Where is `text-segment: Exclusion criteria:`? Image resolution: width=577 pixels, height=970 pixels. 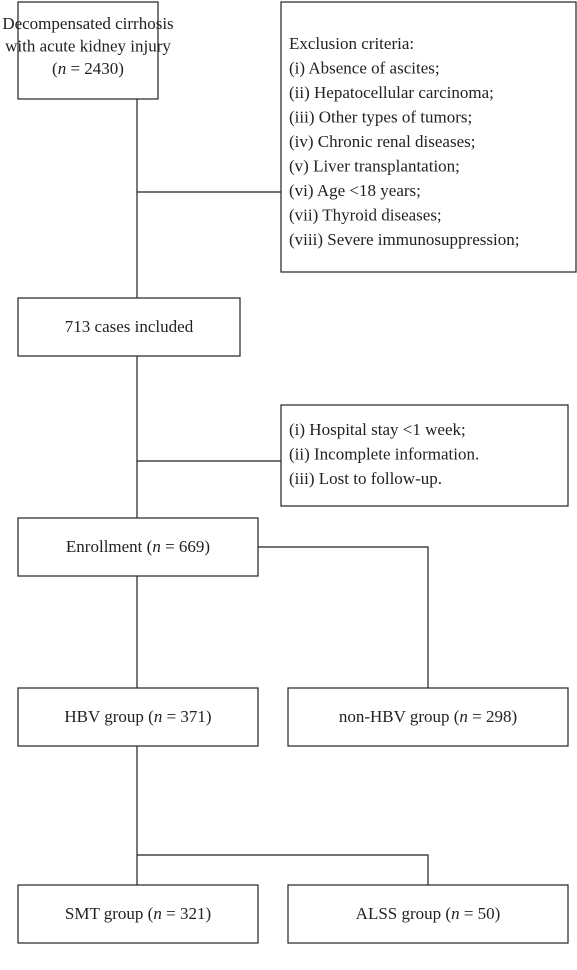
text-segment: Exclusion criteria: is located at coordinates (351, 43).